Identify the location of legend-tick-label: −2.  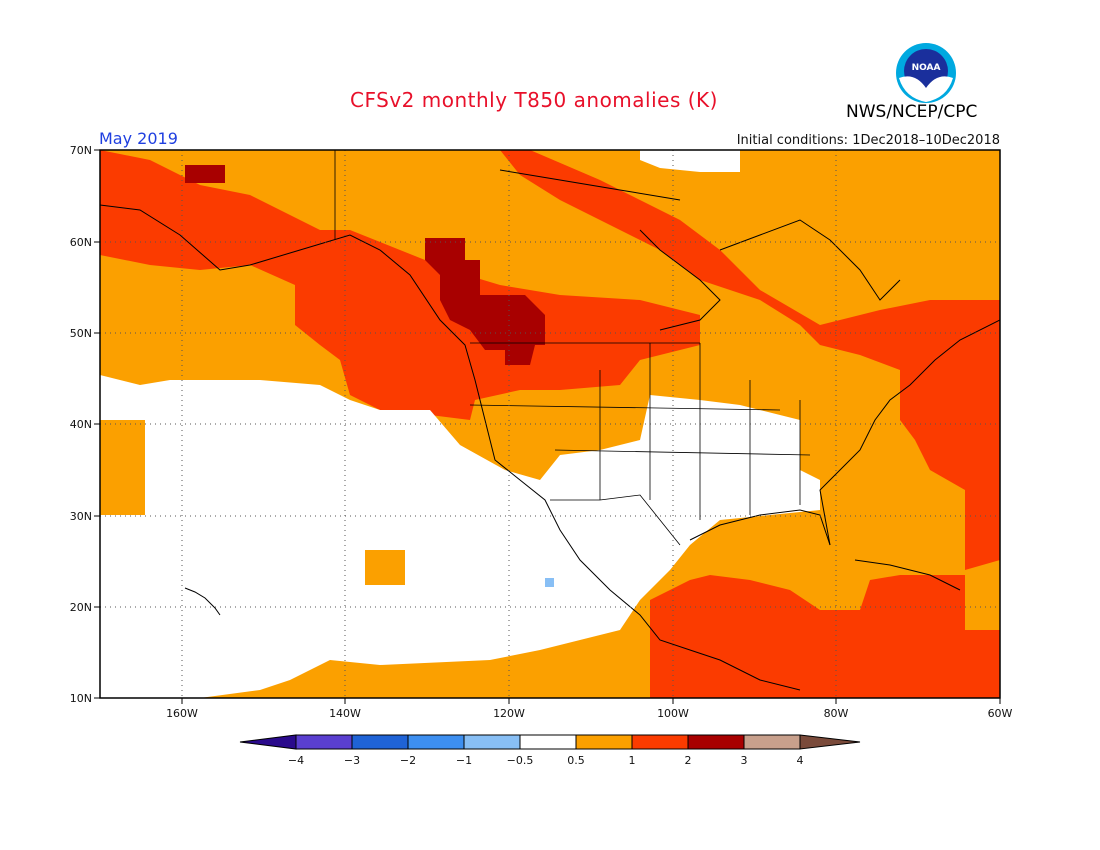
(408, 760).